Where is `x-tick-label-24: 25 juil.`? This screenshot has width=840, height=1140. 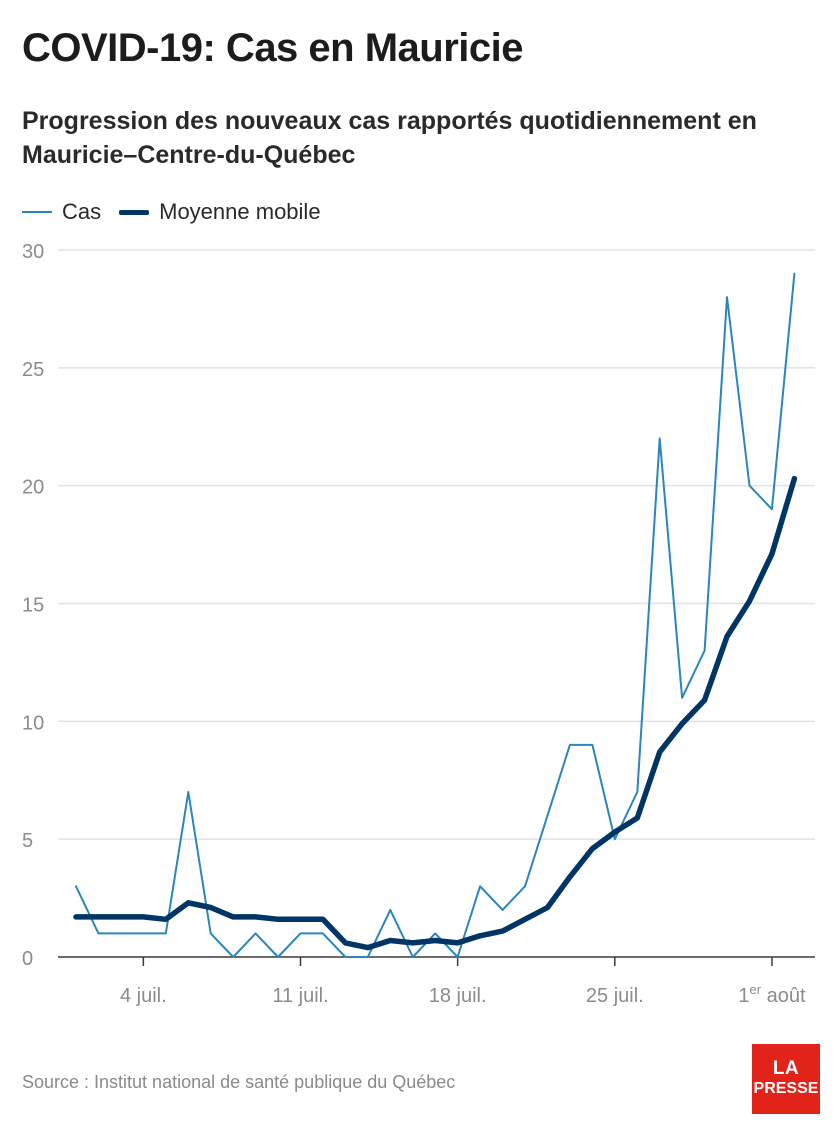
x-tick-label-24: 25 juil. is located at coordinates (615, 996).